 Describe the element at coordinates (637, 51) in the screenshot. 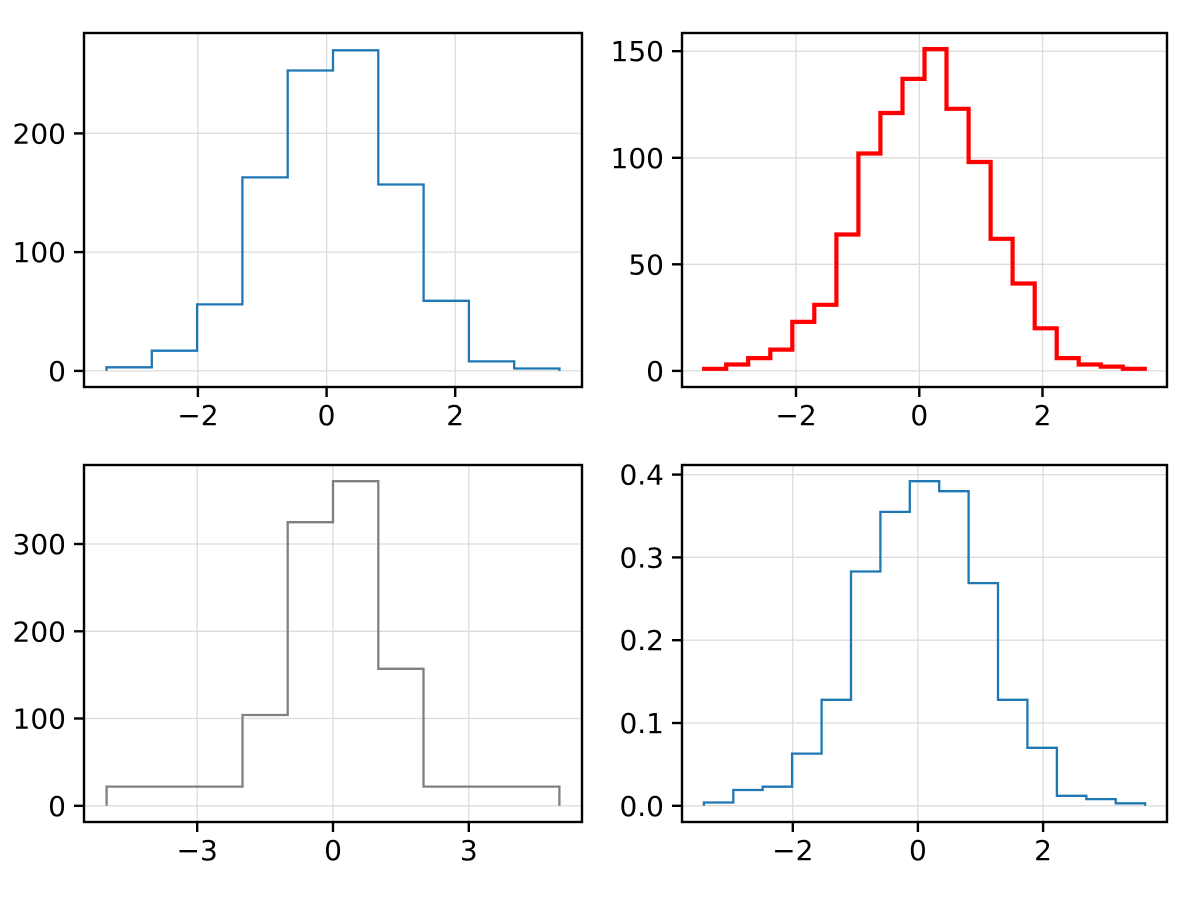

I see `y-tick-label: 150` at that location.